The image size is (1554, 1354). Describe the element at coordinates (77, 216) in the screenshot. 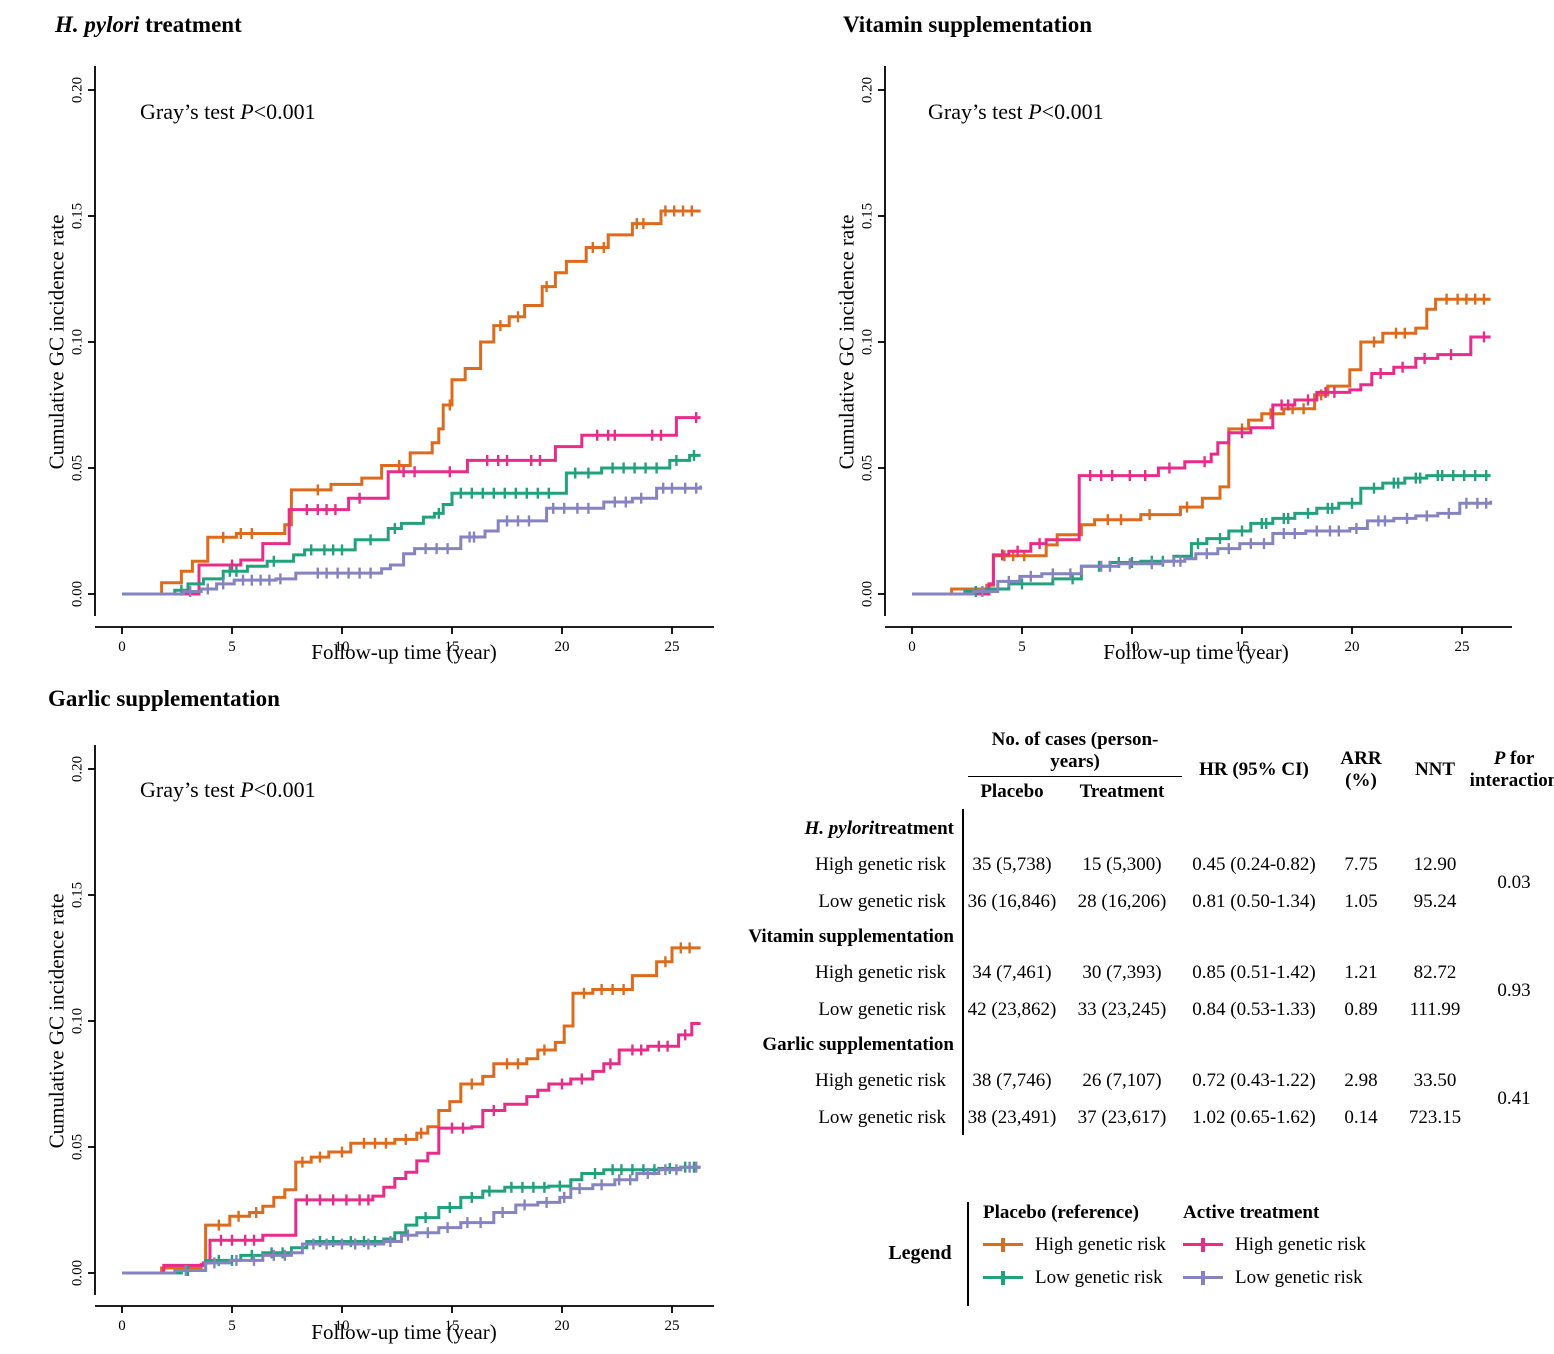

I see `y-tick-label: 0.15` at that location.